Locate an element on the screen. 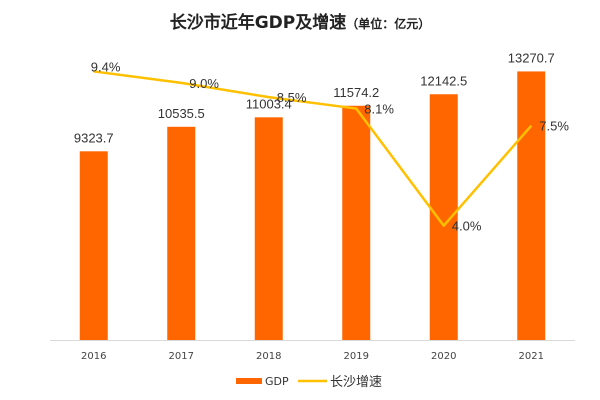 The height and width of the screenshot is (400, 600). bar-2020 is located at coordinates (443, 217).